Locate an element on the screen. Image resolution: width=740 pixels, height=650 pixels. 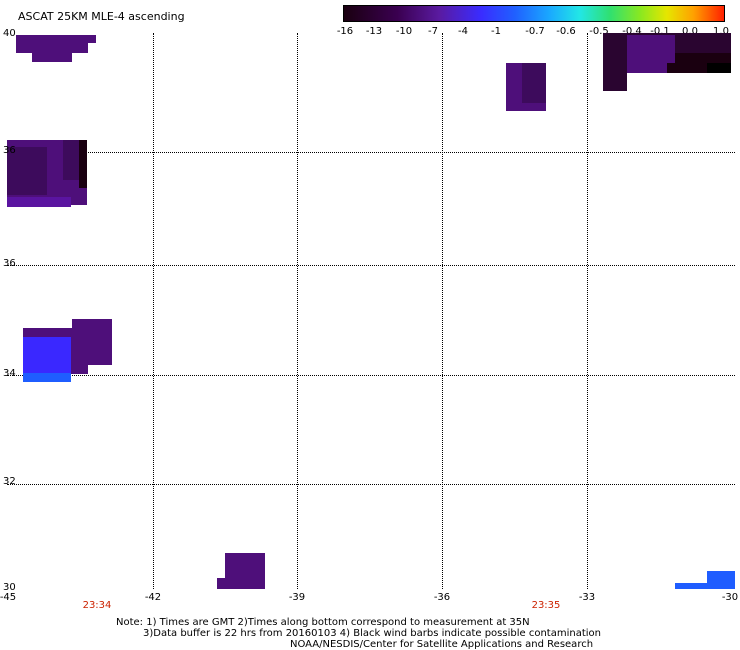
colorbar is located at coordinates (534, 13).